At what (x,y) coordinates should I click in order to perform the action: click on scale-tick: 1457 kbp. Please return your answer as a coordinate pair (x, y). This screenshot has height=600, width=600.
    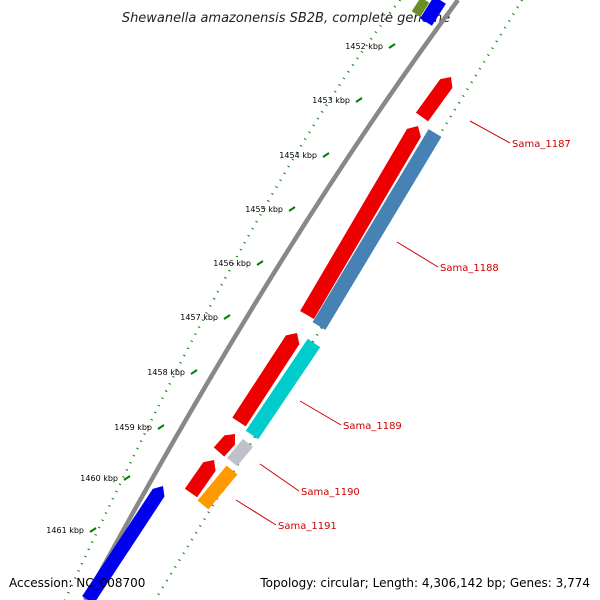
    Looking at the image, I should click on (205, 317).